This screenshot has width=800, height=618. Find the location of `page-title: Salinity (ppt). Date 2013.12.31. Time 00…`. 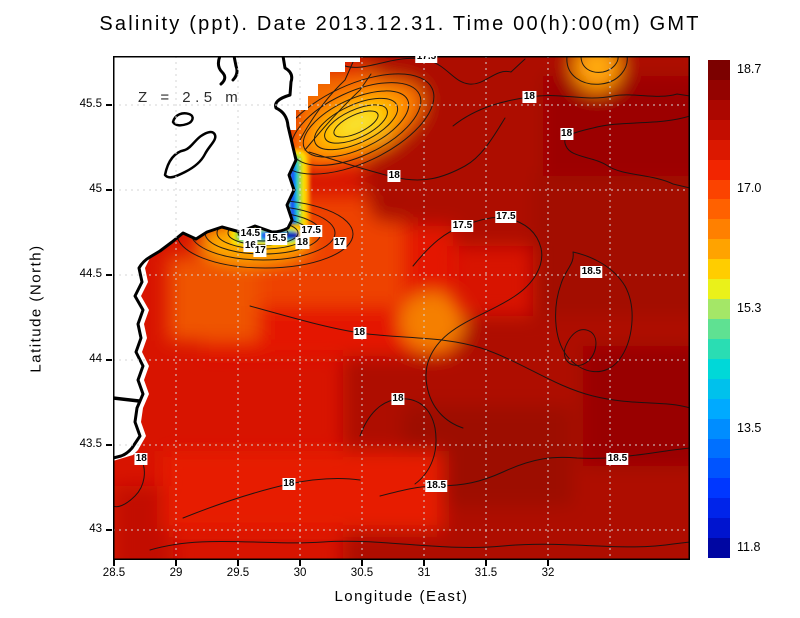

page-title: Salinity (ppt). Date 2013.12.31. Time 00… is located at coordinates (400, 24).